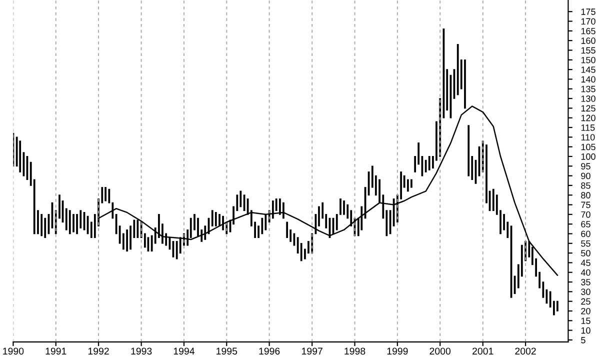 The width and height of the screenshot is (600, 358). Describe the element at coordinates (585, 176) in the screenshot. I see `y-tick-label: 90` at that location.